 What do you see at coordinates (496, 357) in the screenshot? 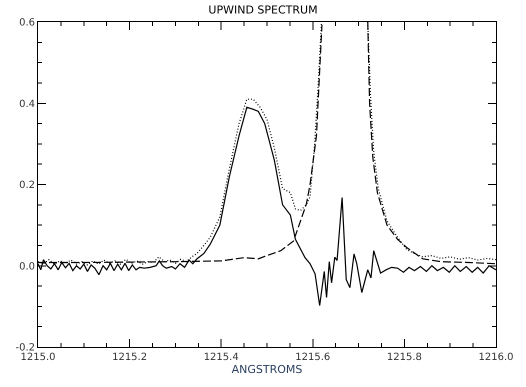
I see `x-tick-label: 1216.0` at bounding box center [496, 357].